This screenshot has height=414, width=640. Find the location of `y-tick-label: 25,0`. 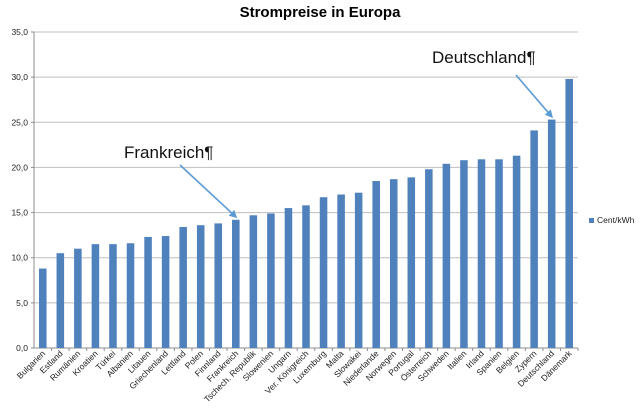

y-tick-label: 25,0 is located at coordinates (19, 122).